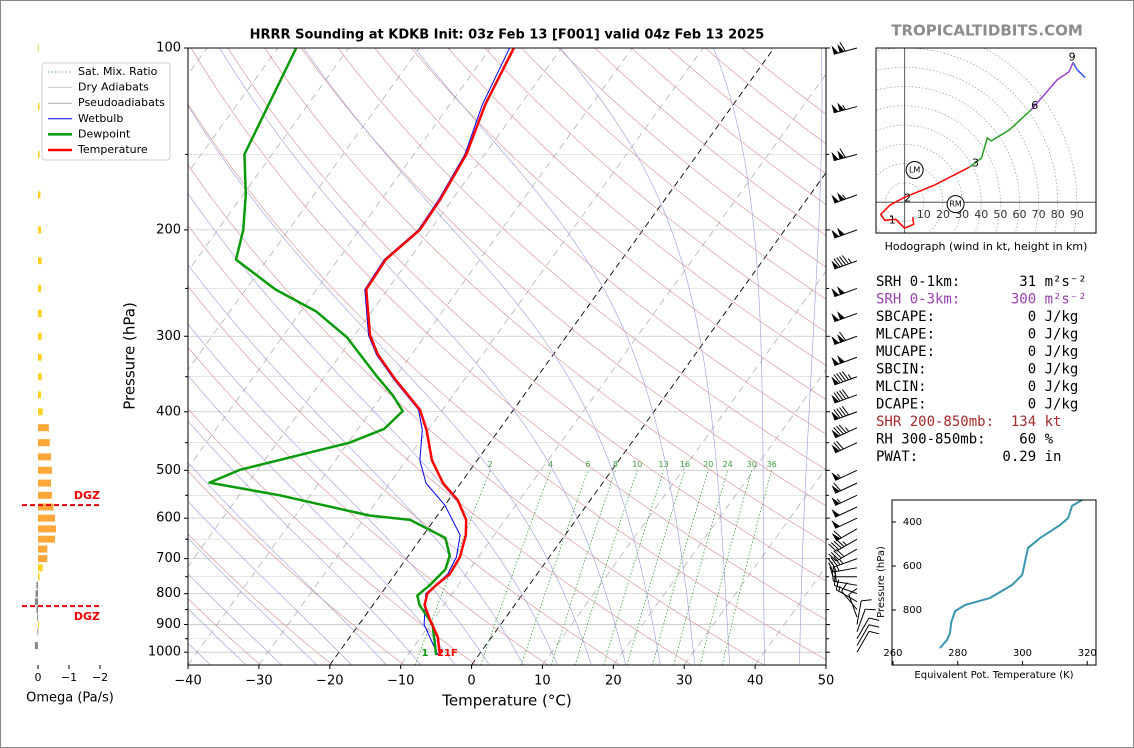 Image resolution: width=1134 pixels, height=748 pixels. Describe the element at coordinates (439, 351) in the screenshot. I see `profile-line` at that location.